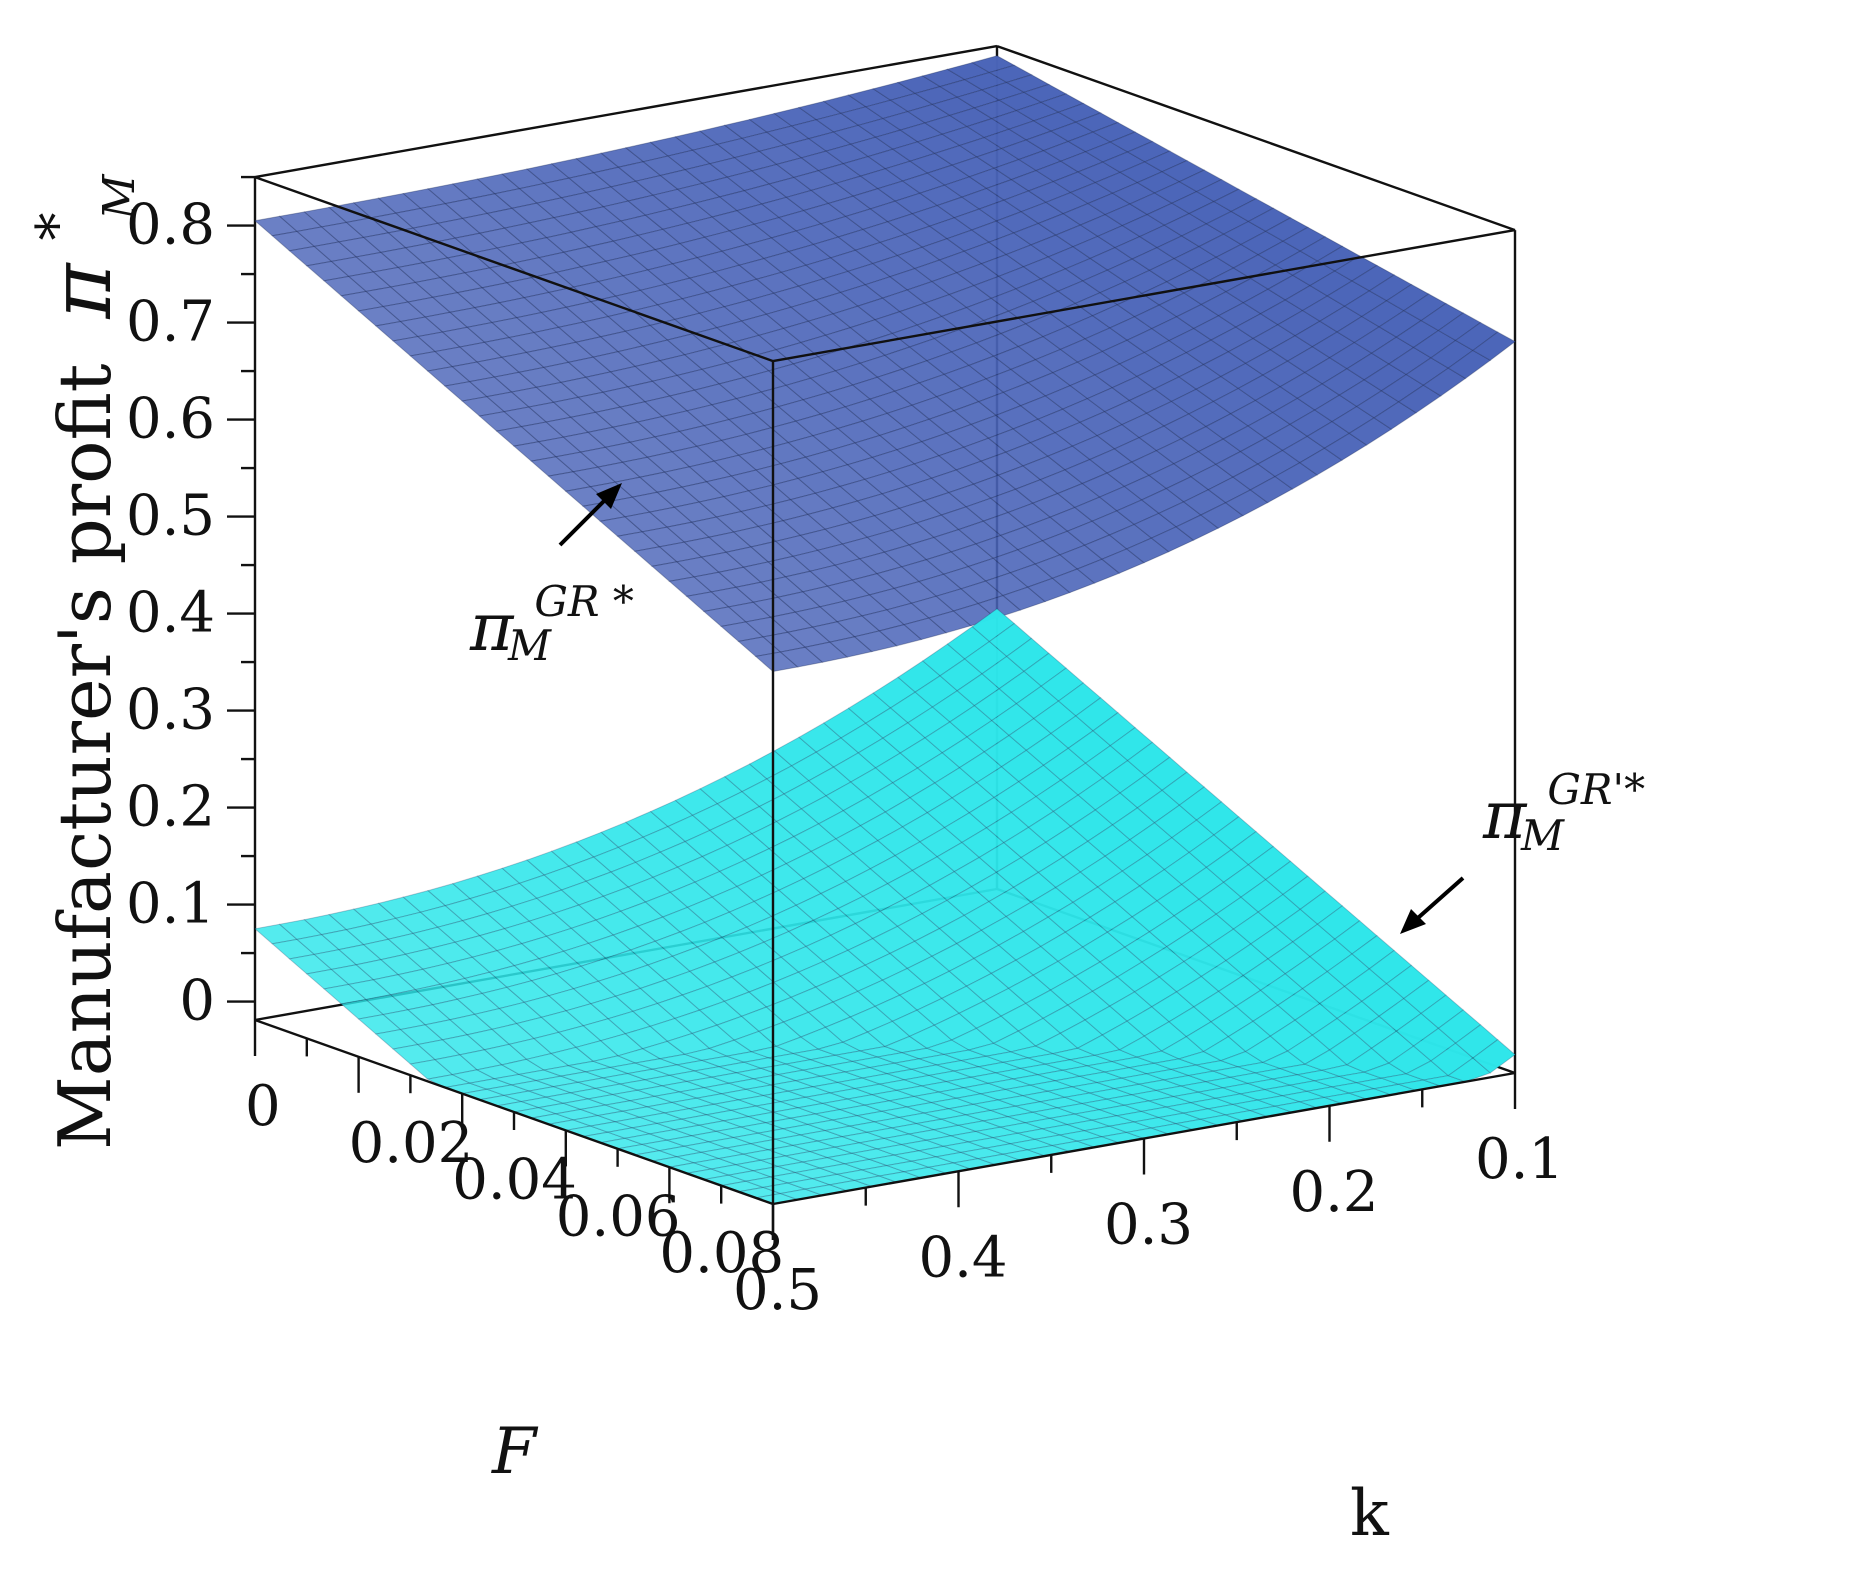 The width and height of the screenshot is (1855, 1571). What do you see at coordinates (529, 645) in the screenshot?
I see `surface-label-gr-sub: M` at bounding box center [529, 645].